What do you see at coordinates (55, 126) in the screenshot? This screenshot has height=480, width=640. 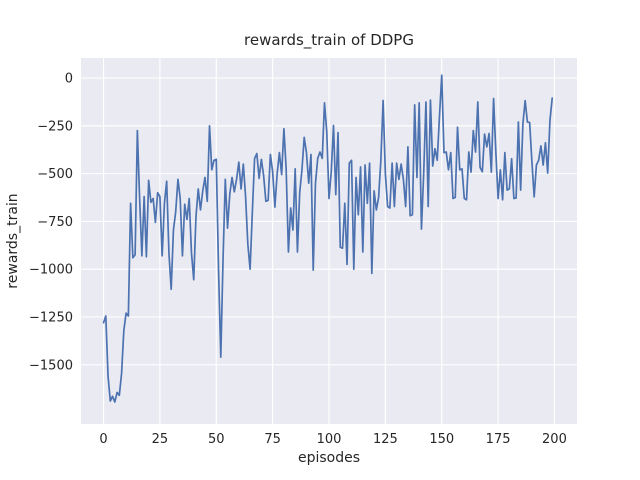 I see `y-tick-label: −250` at bounding box center [55, 126].